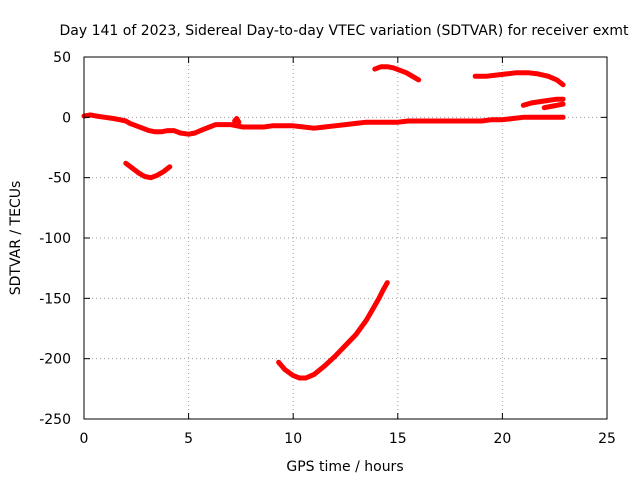 Image resolution: width=640 pixels, height=480 pixels. I want to click on x-tick-label: 20, so click(502, 439).